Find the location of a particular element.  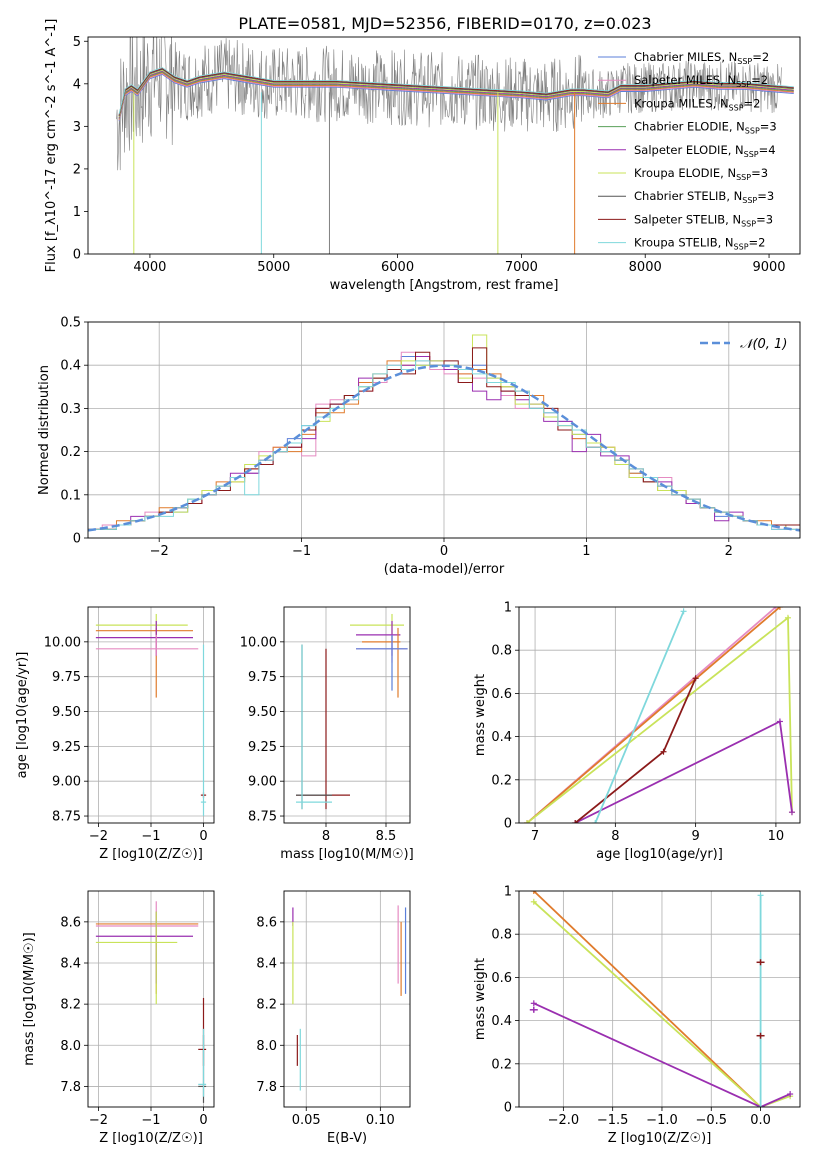

x-tick-label: 9 is located at coordinates (695, 836).